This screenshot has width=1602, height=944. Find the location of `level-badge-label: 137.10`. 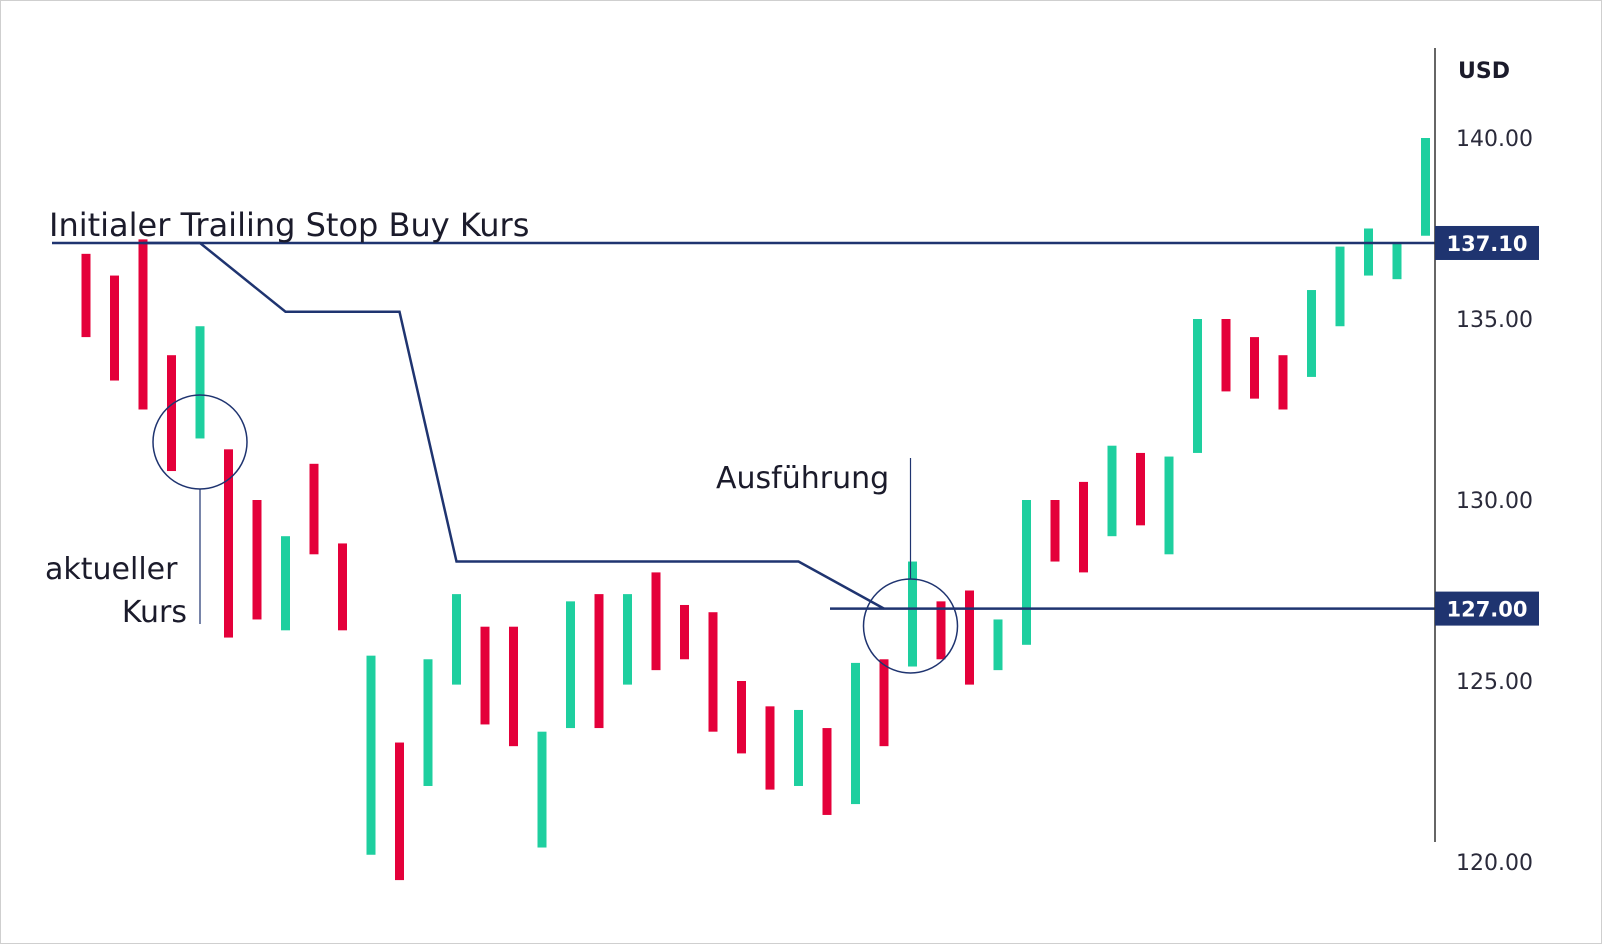

level-badge-label: 137.10 is located at coordinates (1486, 244).